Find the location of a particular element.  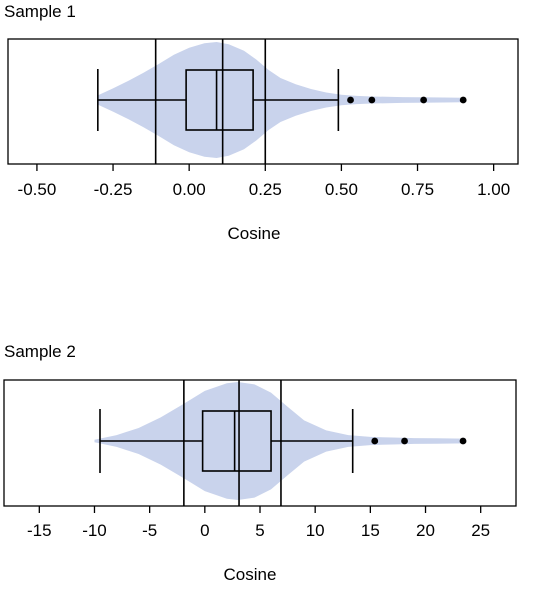

x-tick-label: 5 is located at coordinates (259, 530).